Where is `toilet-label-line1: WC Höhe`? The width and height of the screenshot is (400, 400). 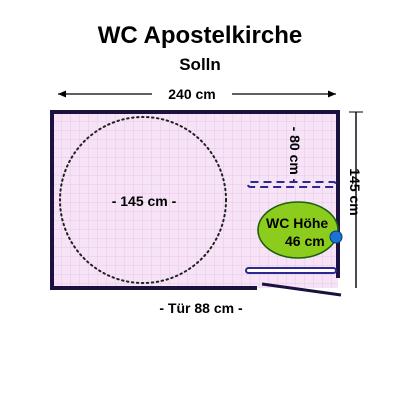 toilet-label-line1: WC Höhe is located at coordinates (297, 223).